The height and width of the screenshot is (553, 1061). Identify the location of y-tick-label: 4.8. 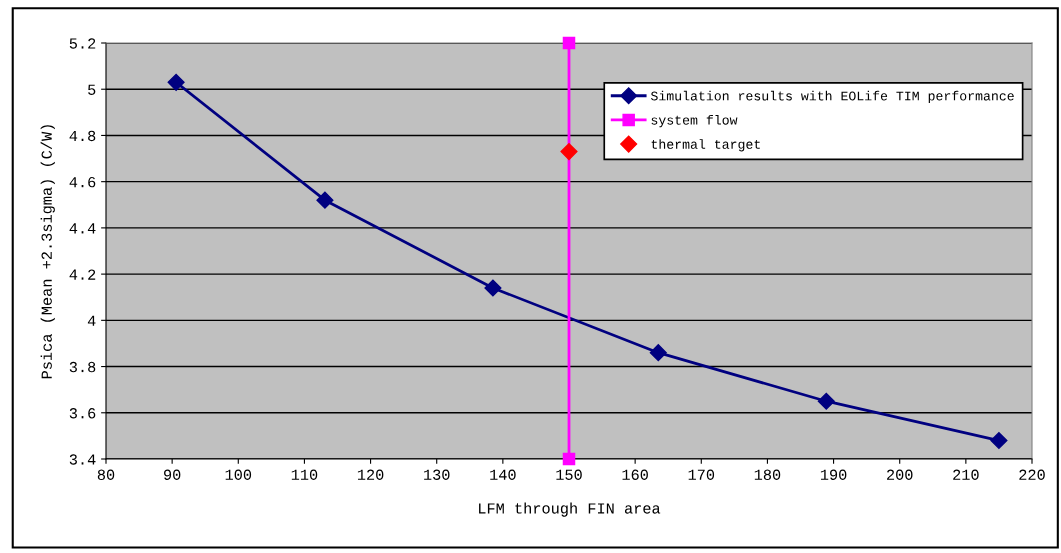
(82, 136).